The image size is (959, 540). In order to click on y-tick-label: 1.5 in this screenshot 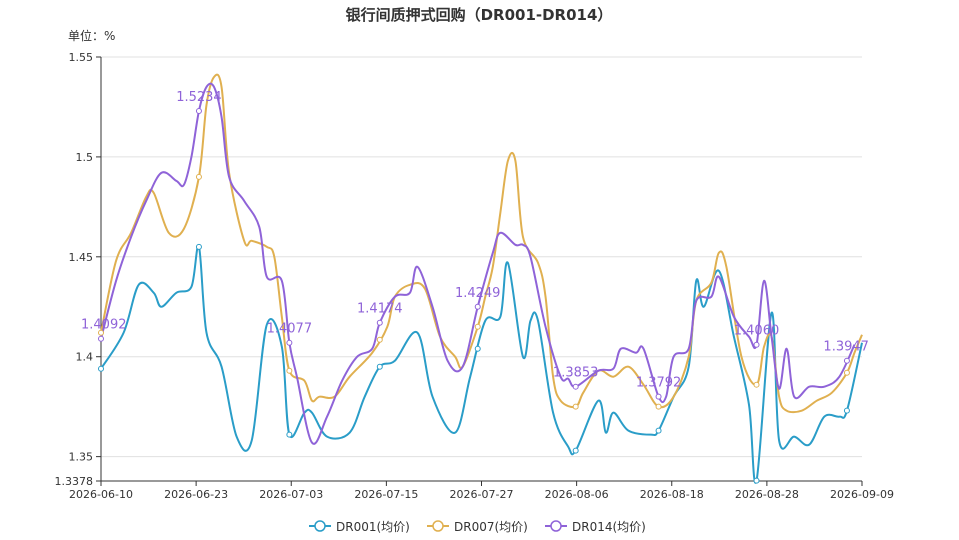, I will do `click(85, 157)`.